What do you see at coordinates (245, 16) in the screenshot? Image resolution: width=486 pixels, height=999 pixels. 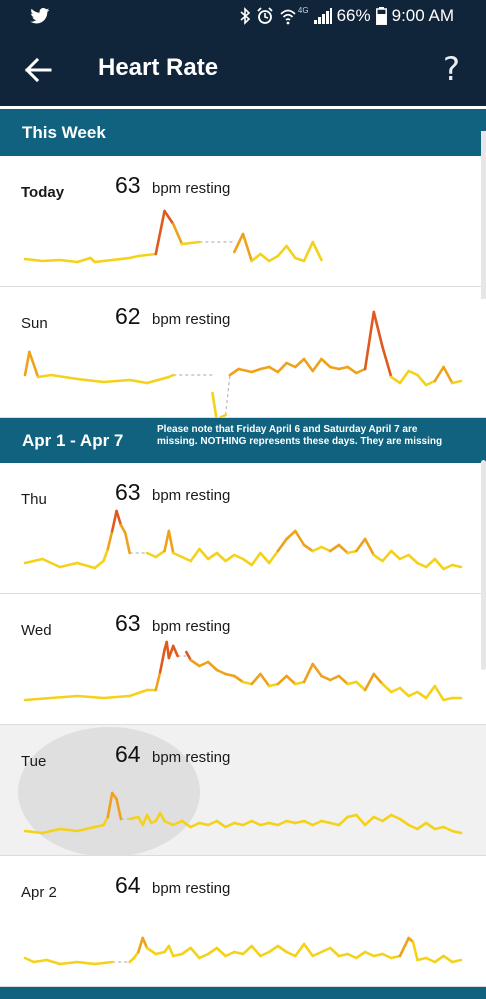 I see `bluetooth-icon` at bounding box center [245, 16].